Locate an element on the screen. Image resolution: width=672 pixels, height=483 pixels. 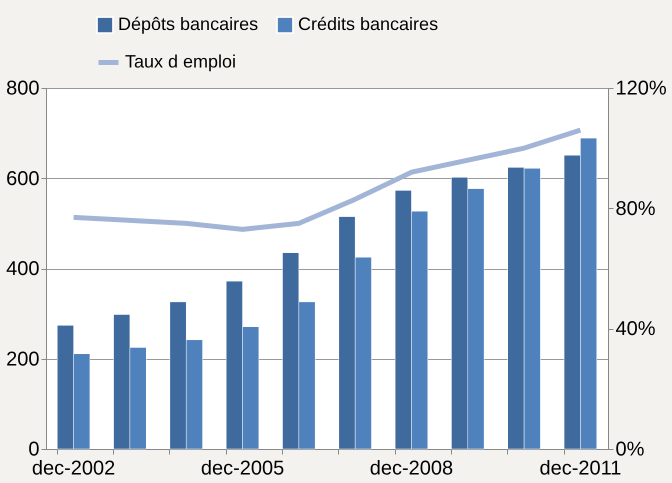
legend-label: Taux d emploi is located at coordinates (180, 62).